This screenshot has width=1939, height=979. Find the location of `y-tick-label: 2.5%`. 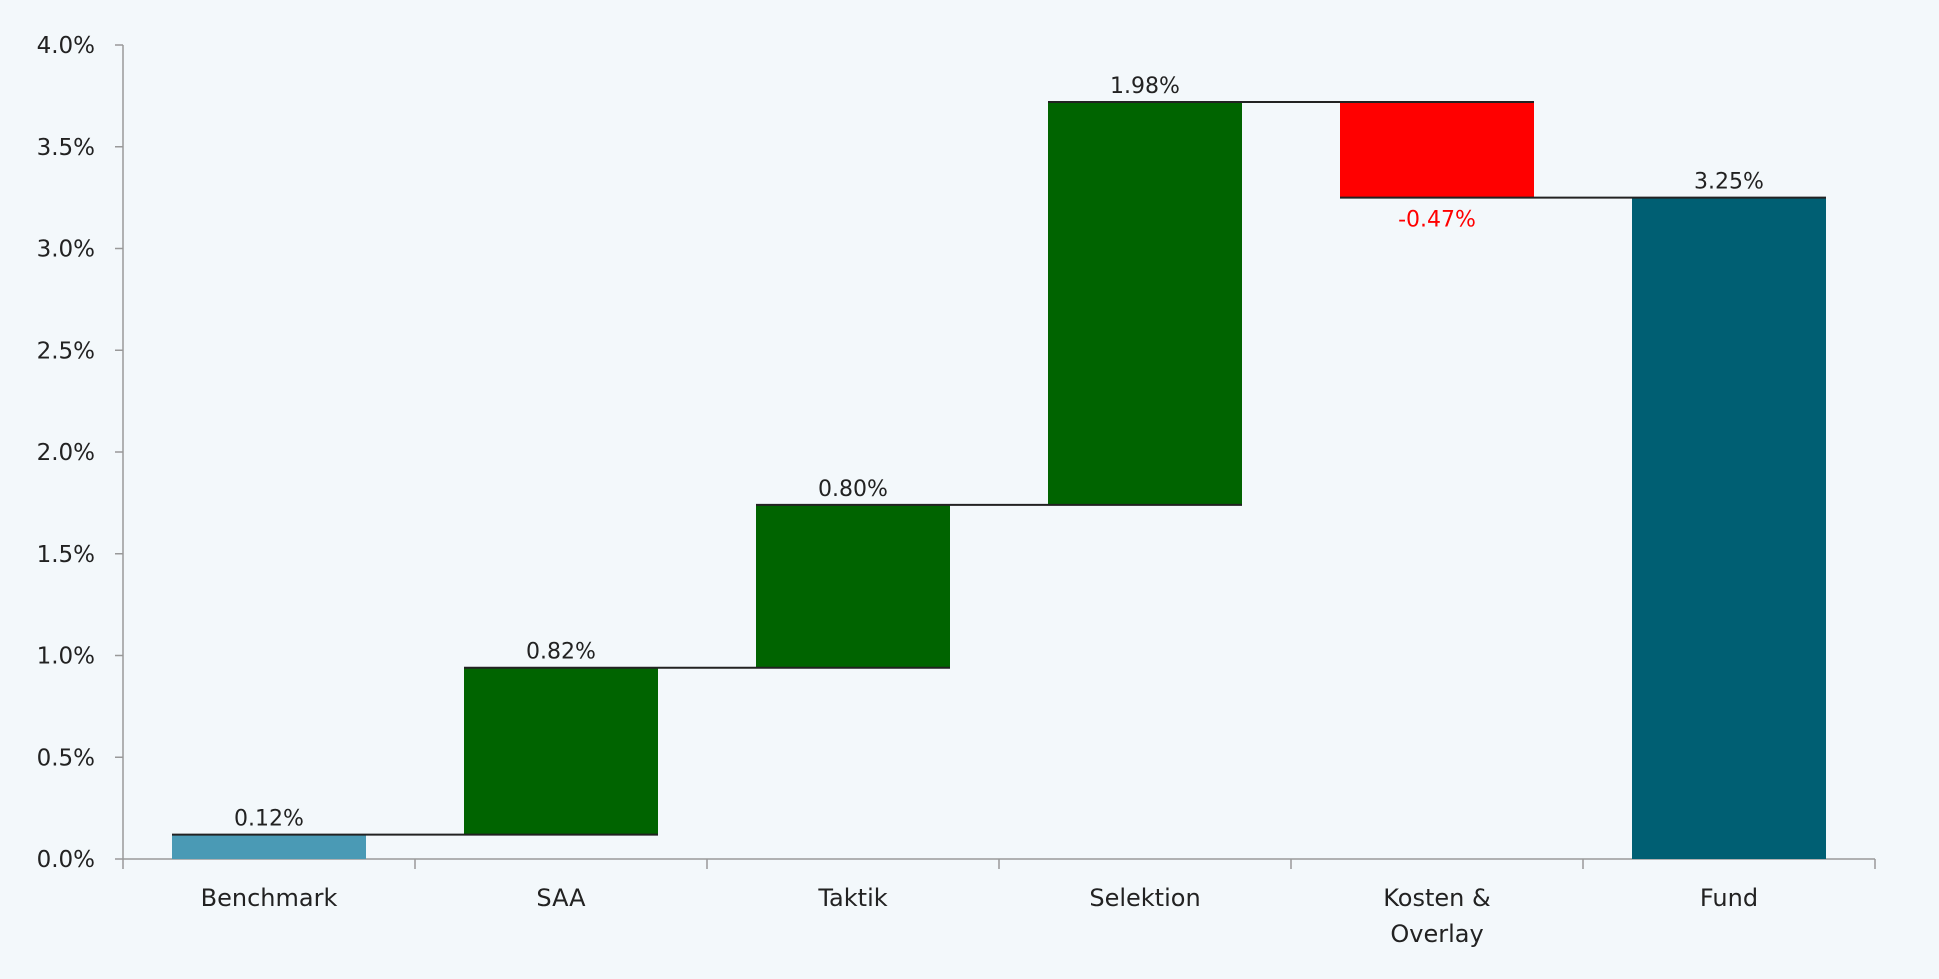

y-tick-label: 2.5% is located at coordinates (66, 351).